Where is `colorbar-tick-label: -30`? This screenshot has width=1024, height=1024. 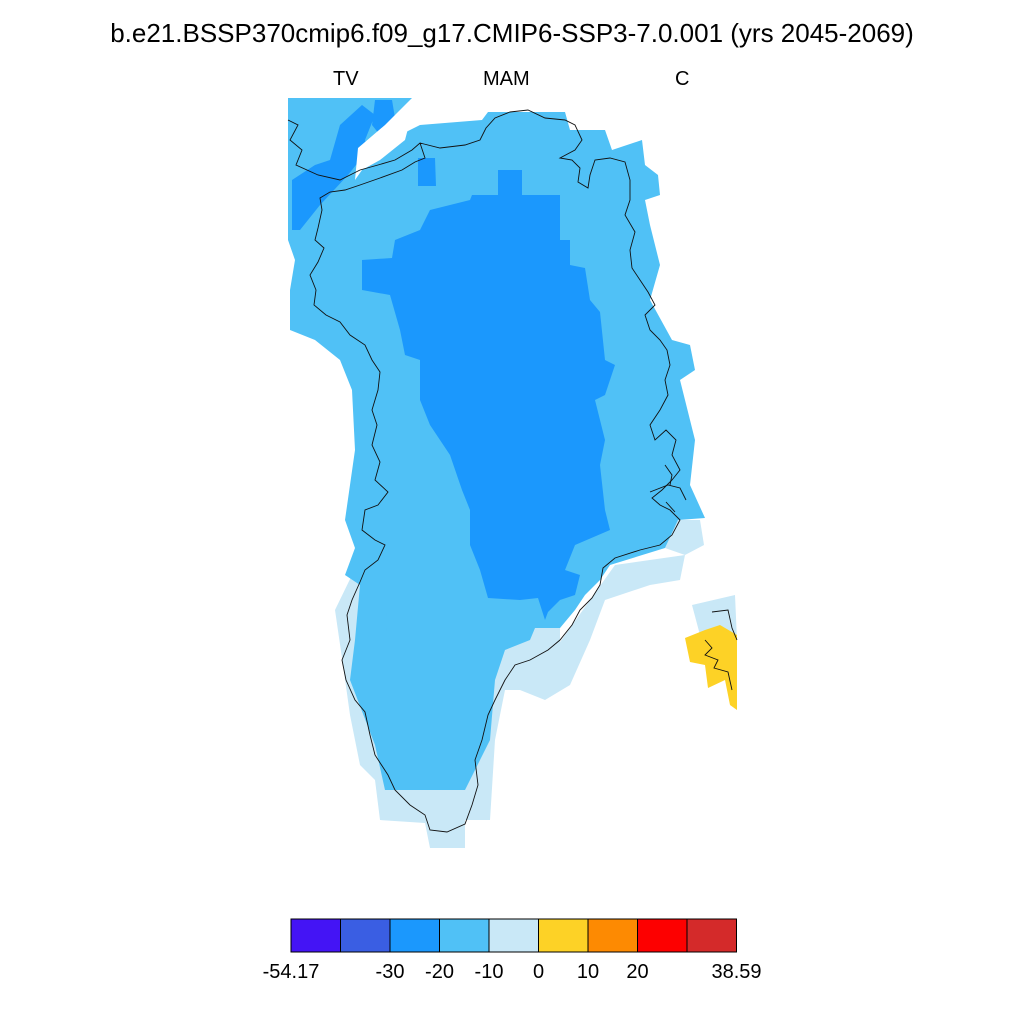
colorbar-tick-label: -30 is located at coordinates (390, 972).